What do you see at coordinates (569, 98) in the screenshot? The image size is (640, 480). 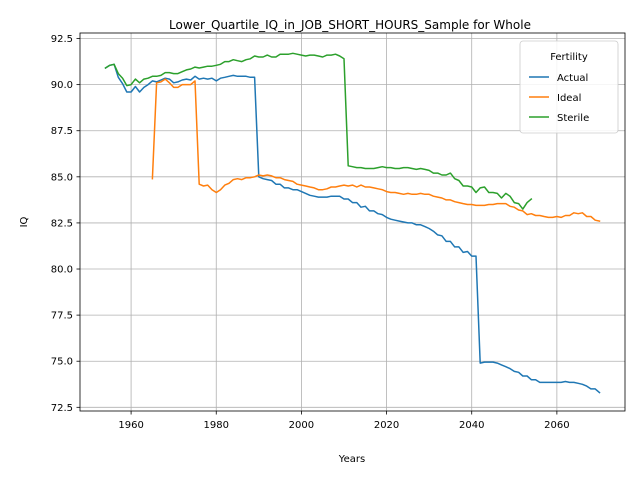 I see `legend-label-ideal: Ideal` at bounding box center [569, 98].